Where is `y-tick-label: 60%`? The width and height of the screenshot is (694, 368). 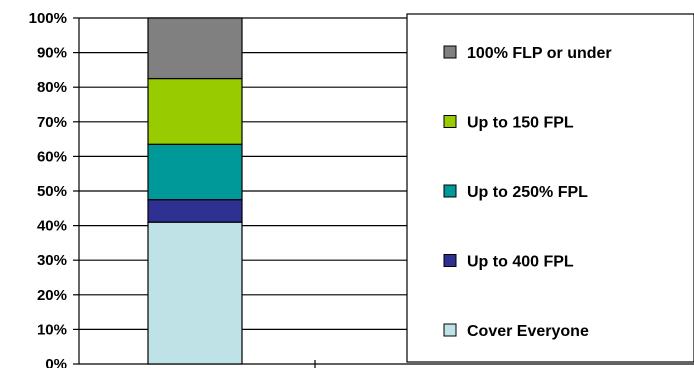 y-tick-label: 60% is located at coordinates (52, 156).